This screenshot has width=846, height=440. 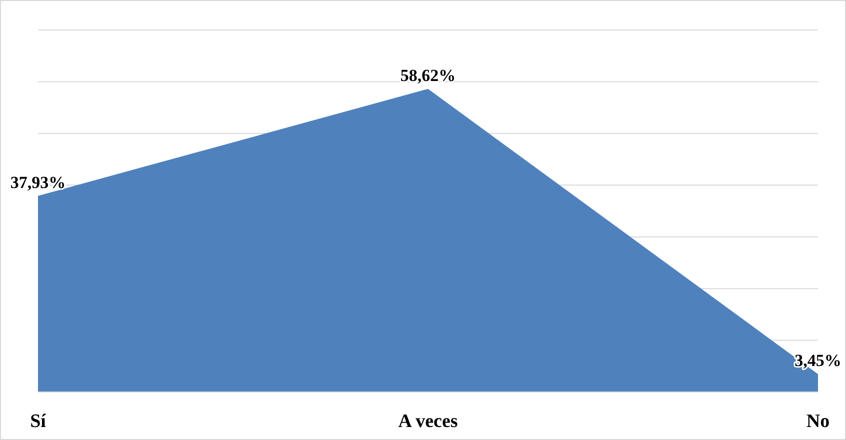 I want to click on x-tick-label: A veces, so click(x=428, y=421).